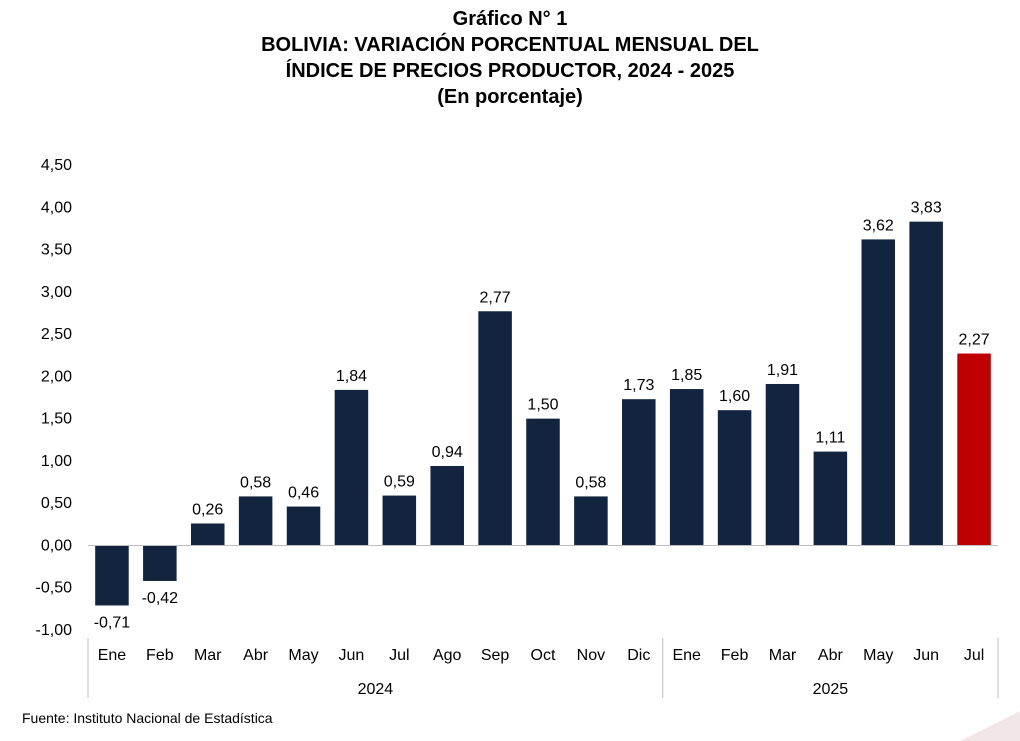  I want to click on group-label: 2025, so click(831, 689).